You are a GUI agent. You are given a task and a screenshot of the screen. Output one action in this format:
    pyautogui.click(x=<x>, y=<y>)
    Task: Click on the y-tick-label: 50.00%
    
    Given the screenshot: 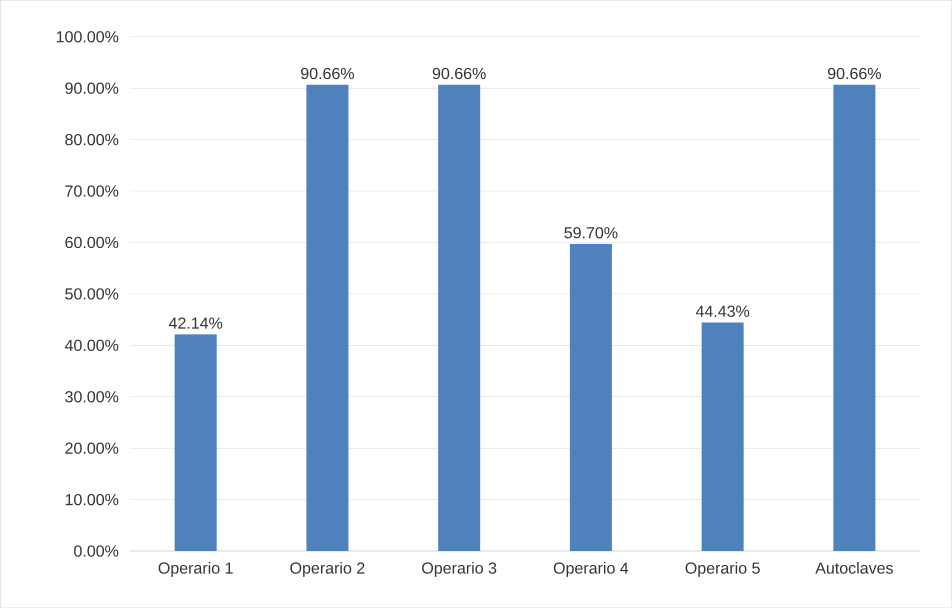 What is the action you would take?
    pyautogui.click(x=91, y=294)
    